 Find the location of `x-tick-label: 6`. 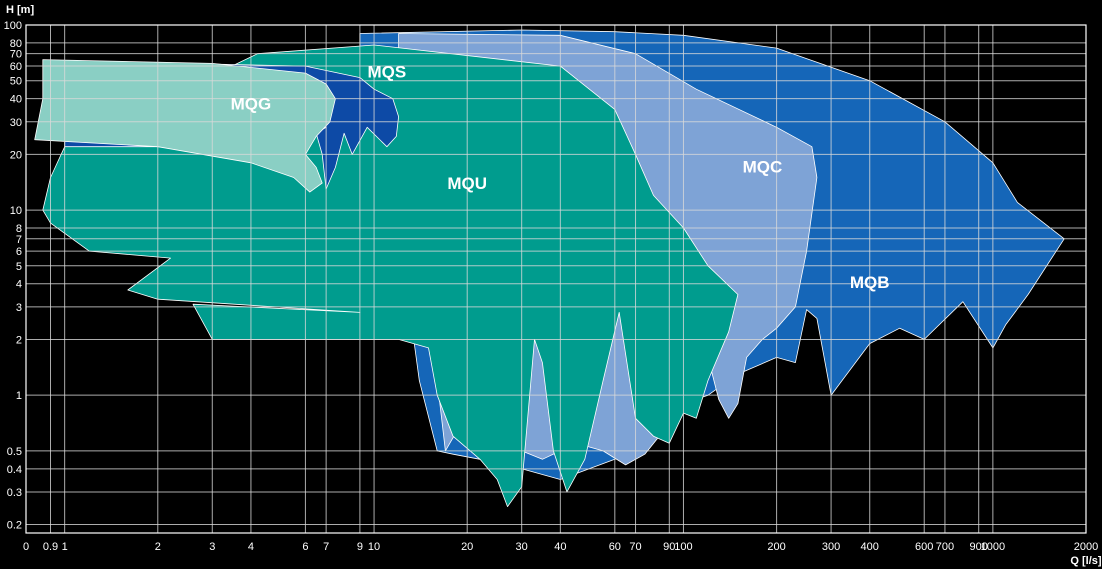

x-tick-label: 6 is located at coordinates (305, 547).